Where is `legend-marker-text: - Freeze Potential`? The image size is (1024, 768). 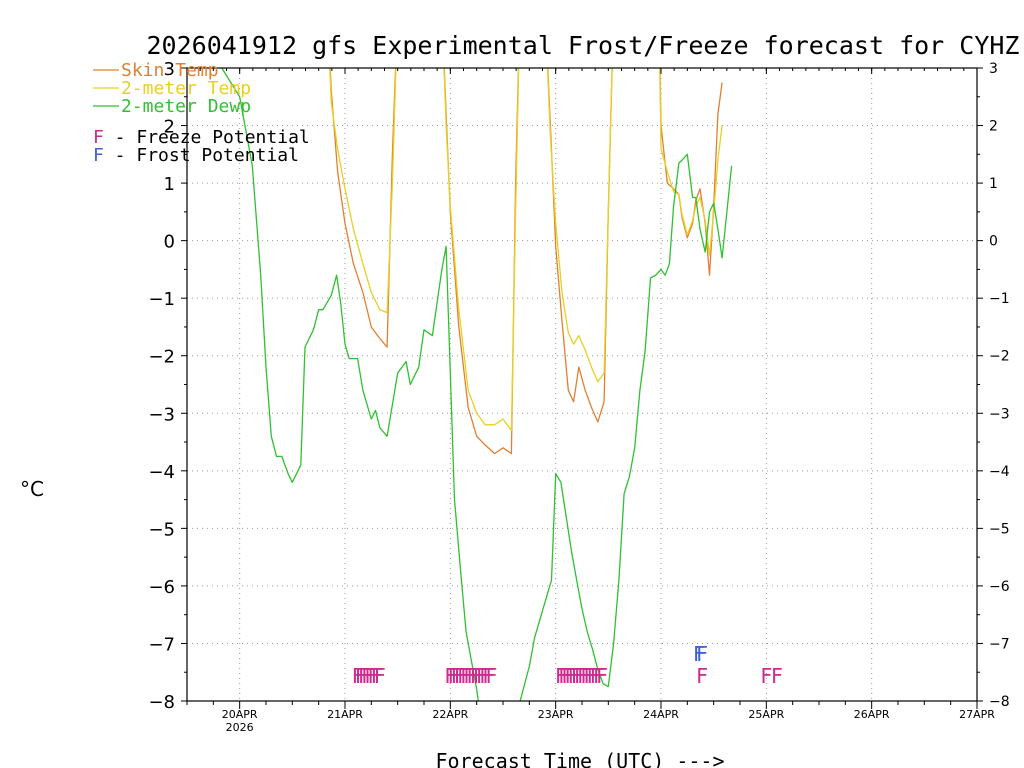
legend-marker-text: - Freeze Potential is located at coordinates (207, 137).